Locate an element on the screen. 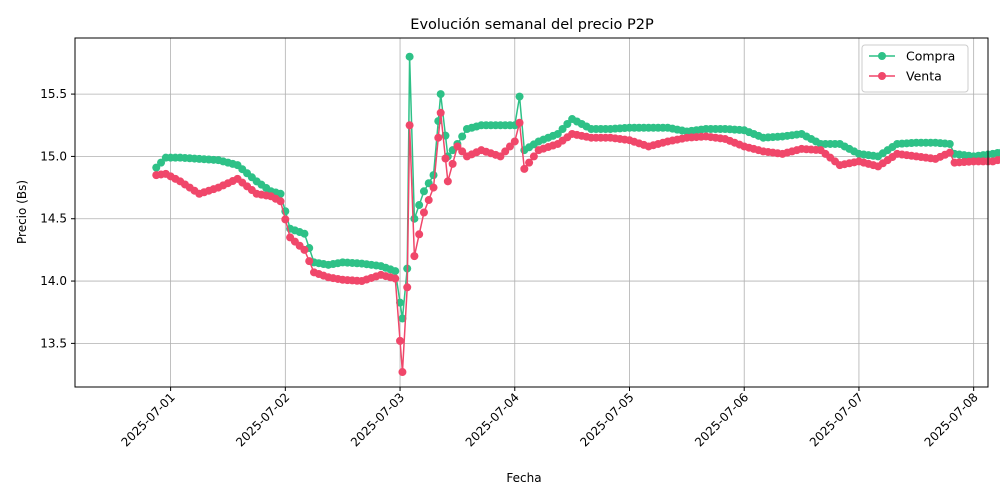 The height and width of the screenshot is (500, 1000). x-tick-label: 2025-07-04 is located at coordinates (492, 419).